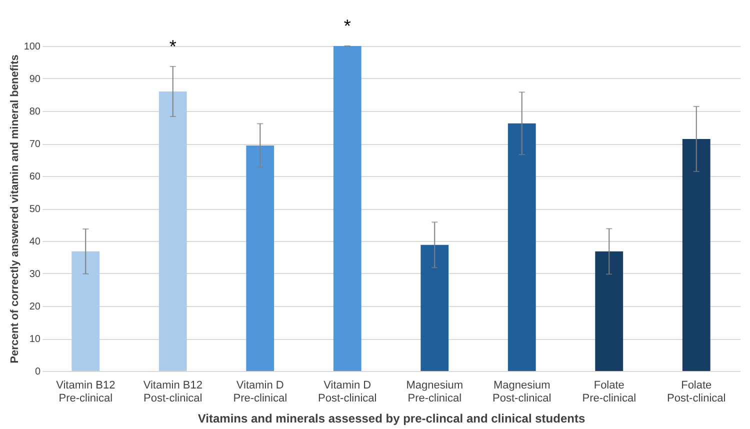 This screenshot has width=750, height=429. I want to click on x-tick-label: Vitamin D Pre-clinical, so click(260, 392).